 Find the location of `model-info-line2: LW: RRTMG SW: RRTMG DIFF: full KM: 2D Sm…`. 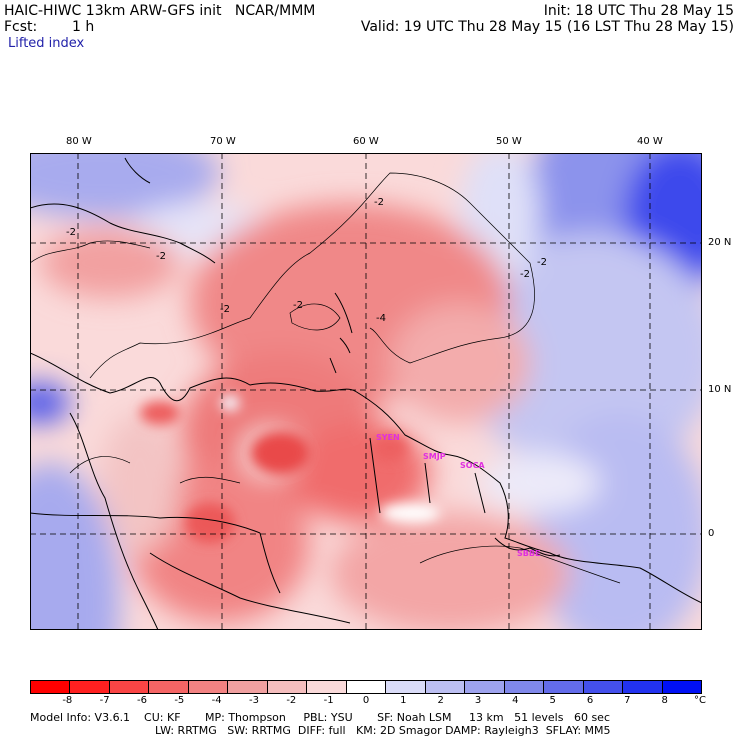

model-info-line2: LW: RRTMG SW: RRTMG DIFF: full KM: 2D Sm… is located at coordinates (383, 730).